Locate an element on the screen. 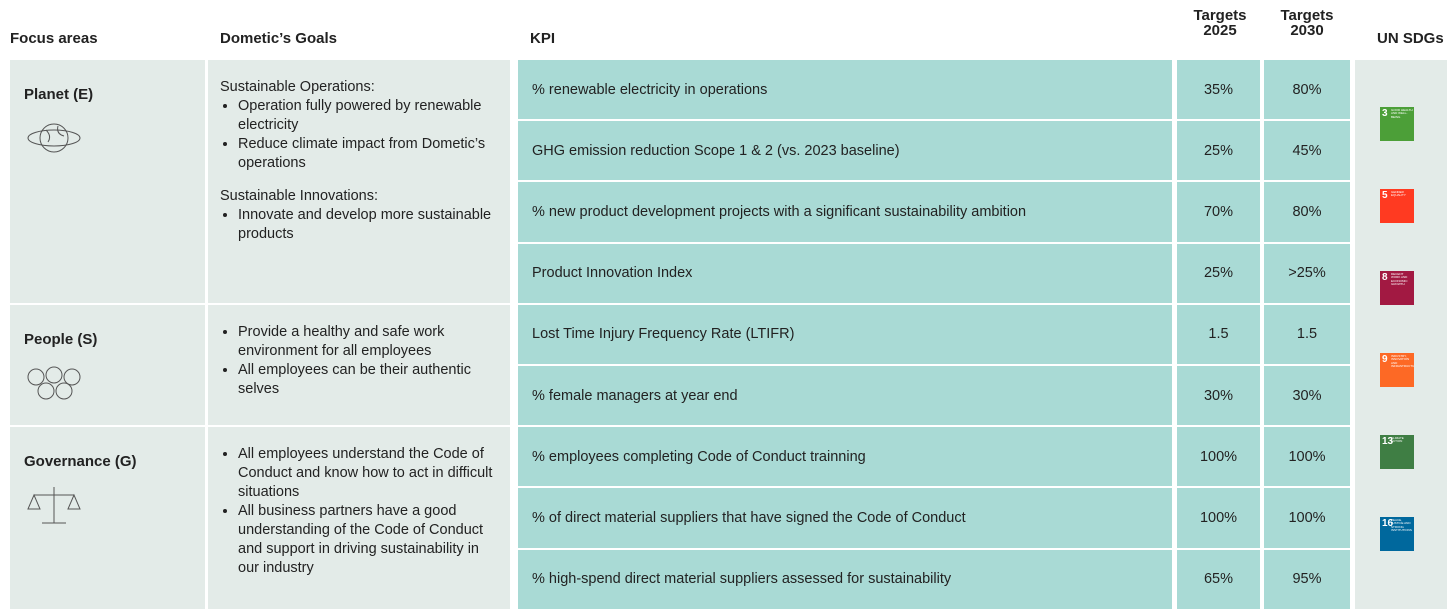 The width and height of the screenshot is (1447, 612). sdg-icon: 5 GENDER EQUALITY is located at coordinates (1397, 206).